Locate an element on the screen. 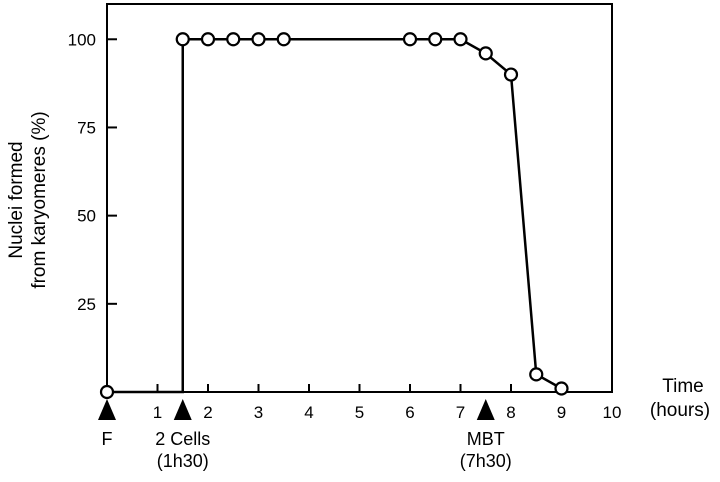 This screenshot has height=482, width=720. x-tick-label: 9 is located at coordinates (561, 412).